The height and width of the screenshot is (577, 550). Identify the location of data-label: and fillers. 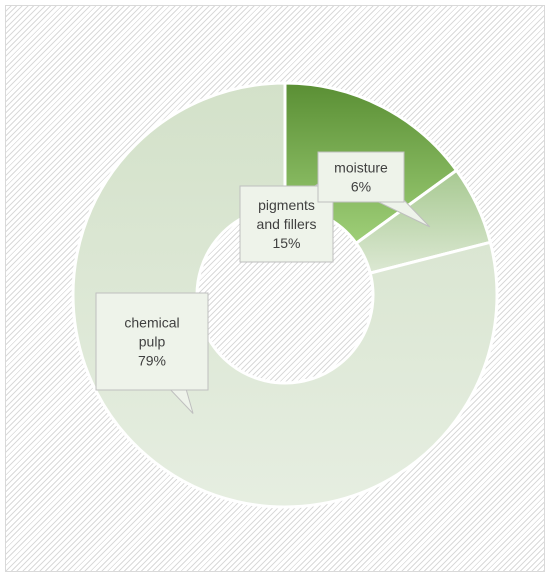
(287, 224).